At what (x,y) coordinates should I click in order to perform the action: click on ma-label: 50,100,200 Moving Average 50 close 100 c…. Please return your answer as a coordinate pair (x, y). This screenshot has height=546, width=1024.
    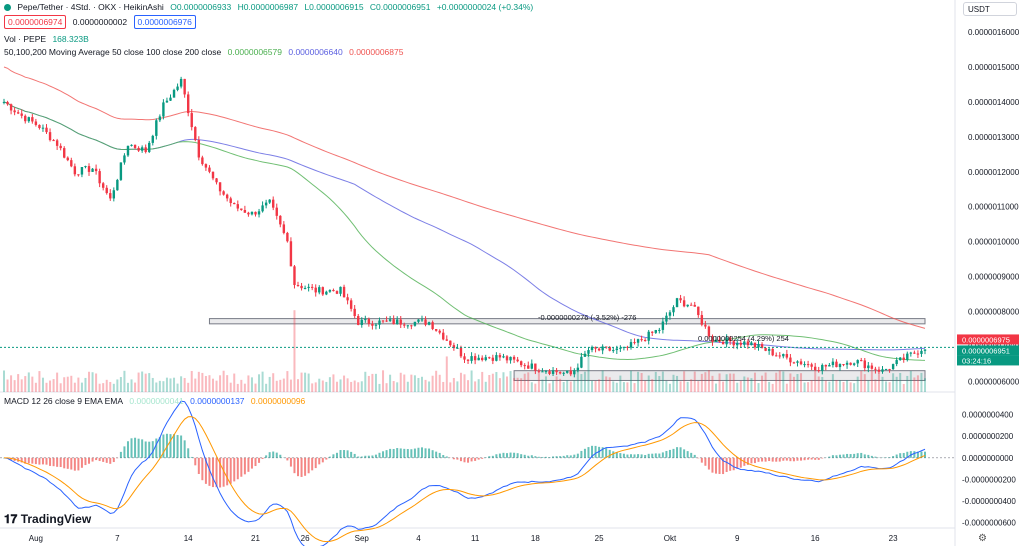
    Looking at the image, I should click on (113, 52).